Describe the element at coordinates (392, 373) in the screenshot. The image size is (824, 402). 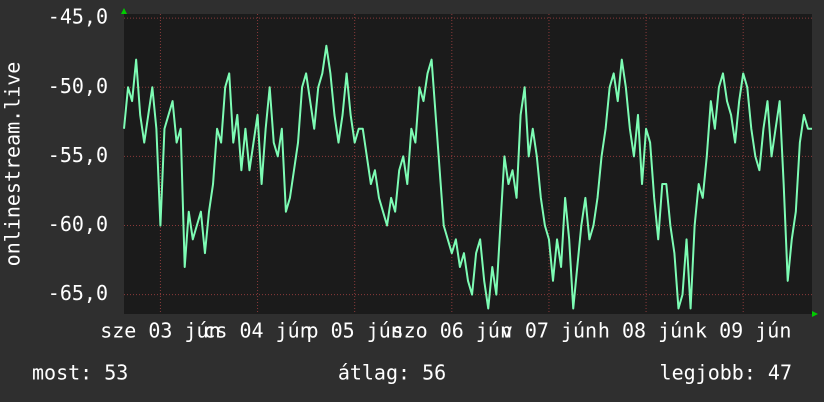
I see `footer-average: átlag: 56` at that location.